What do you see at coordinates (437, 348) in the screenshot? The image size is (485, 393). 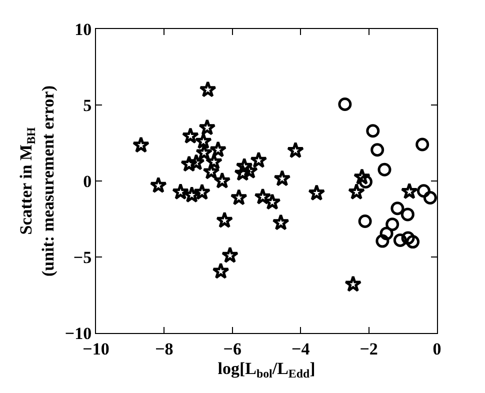 I see `x-tick-label: 0` at bounding box center [437, 348].